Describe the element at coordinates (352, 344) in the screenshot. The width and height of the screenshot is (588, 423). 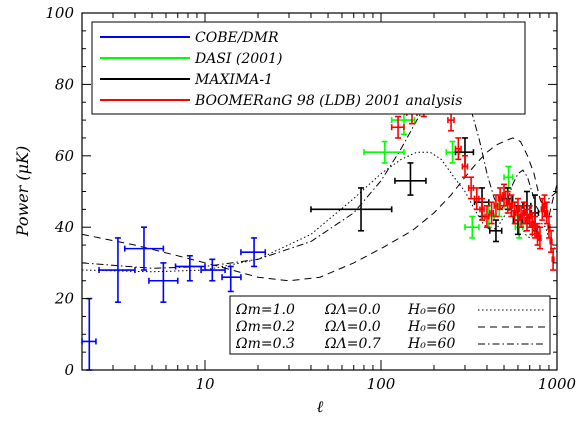
I see `model-3-omega-l: ΩΛ=0.7` at that location.